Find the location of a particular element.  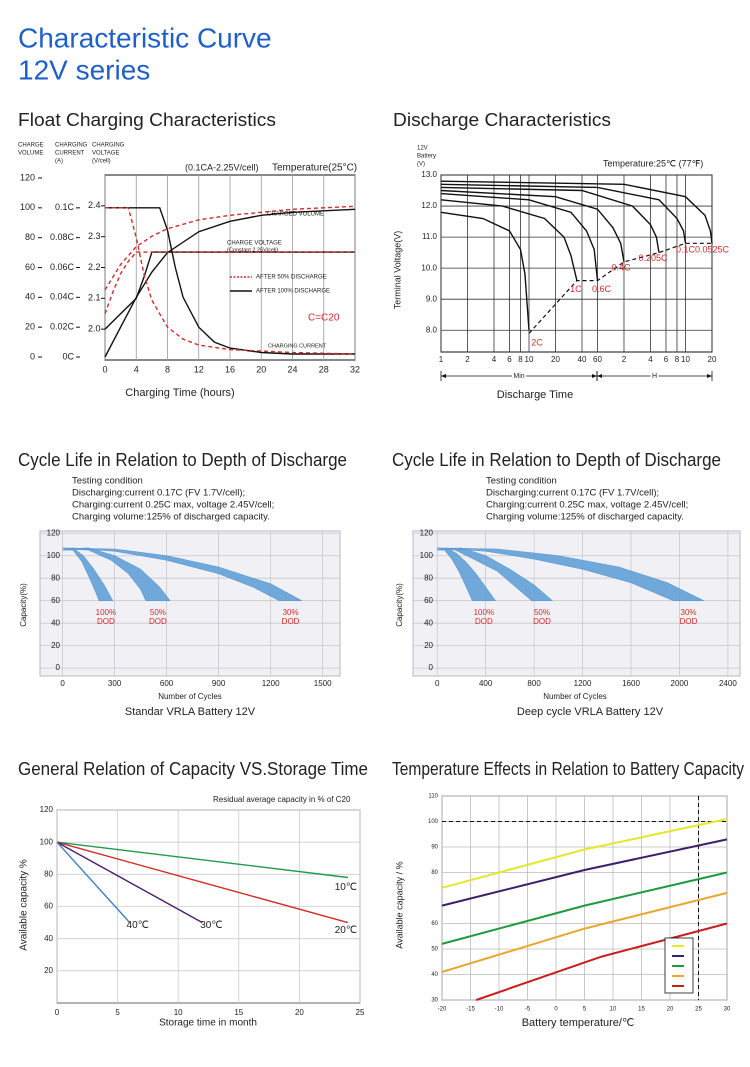

annotation: C=C20 is located at coordinates (324, 318).